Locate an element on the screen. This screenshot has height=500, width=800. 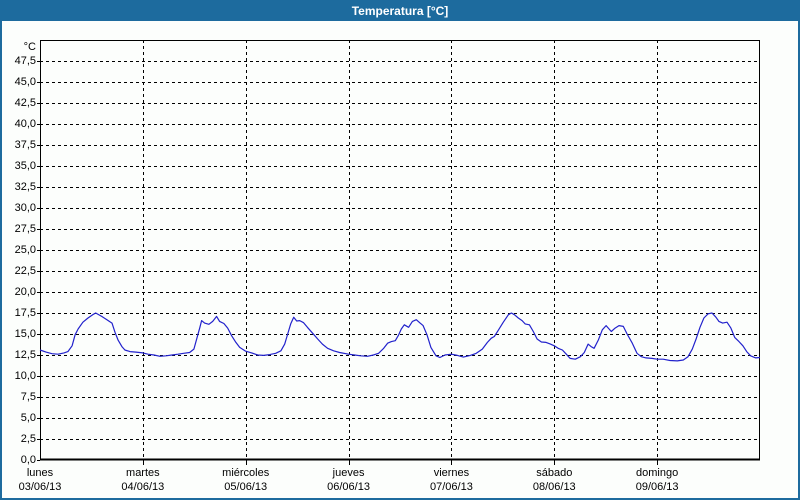
x-axis-day-label: jueves is located at coordinates (348, 473).